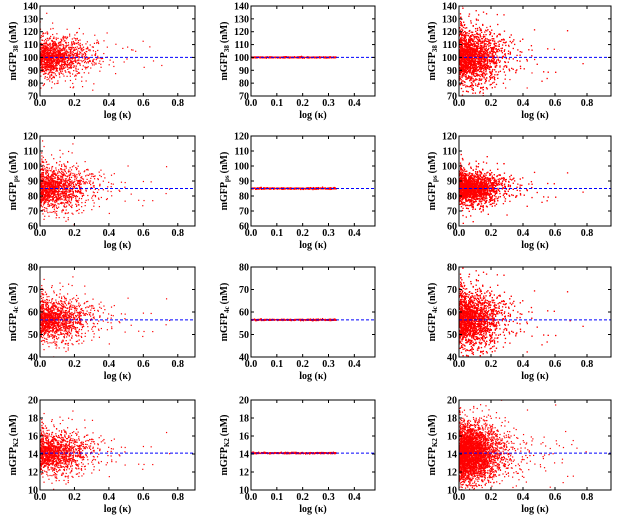  Describe the element at coordinates (33, 97) in the screenshot. I see `y-tick-label: 70` at that location.